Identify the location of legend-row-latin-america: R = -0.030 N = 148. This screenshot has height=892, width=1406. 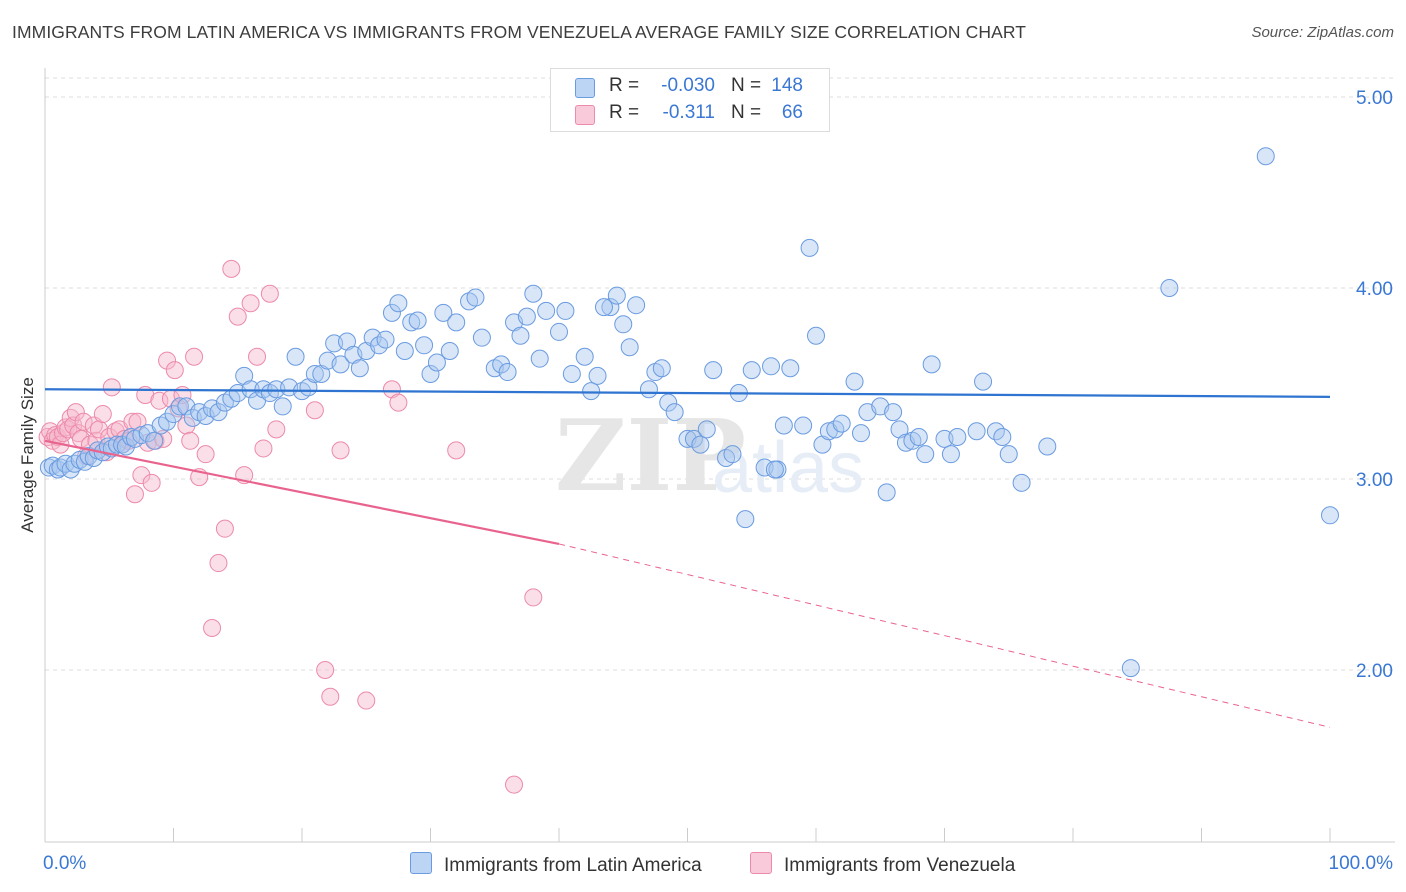
(690, 87).